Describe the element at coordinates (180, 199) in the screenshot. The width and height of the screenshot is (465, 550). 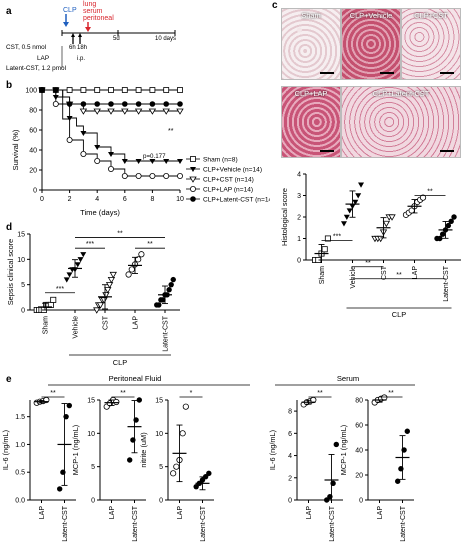
I see `x-tick-label: 10` at that location.